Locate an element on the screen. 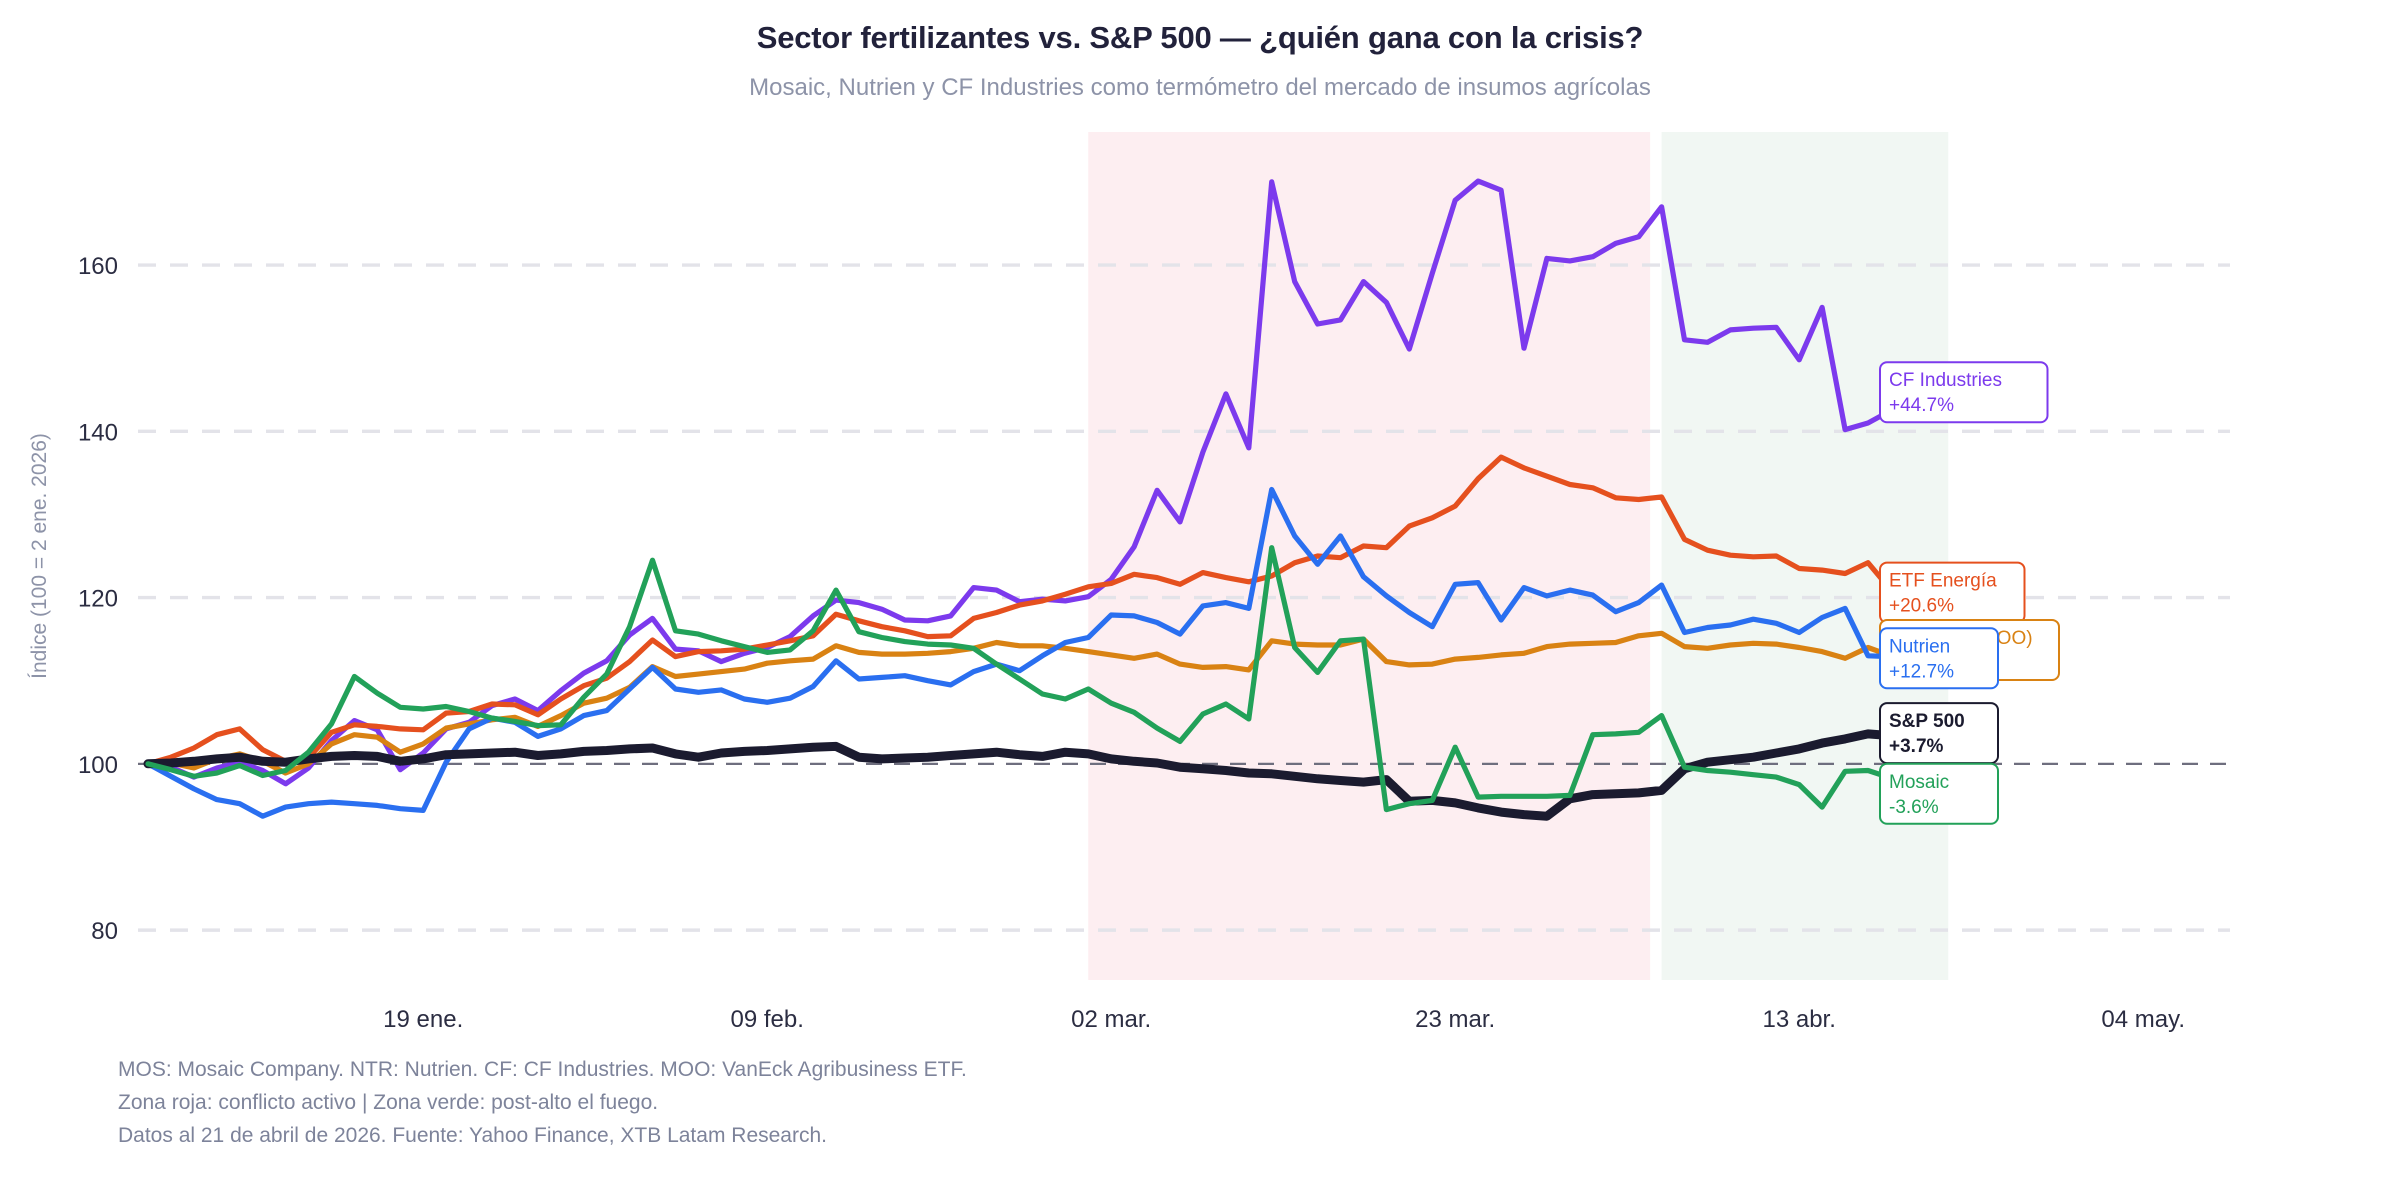 This screenshot has width=2400, height=1200. y-tick-label: 140 is located at coordinates (98, 432).